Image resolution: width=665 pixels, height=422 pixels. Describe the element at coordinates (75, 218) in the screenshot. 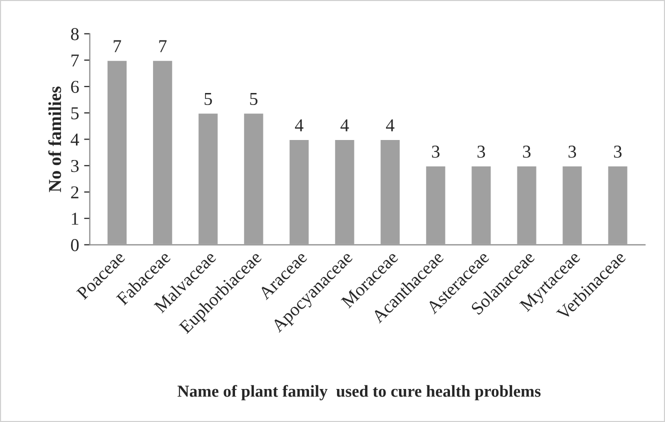

I see `y-tick-label: 1` at that location.